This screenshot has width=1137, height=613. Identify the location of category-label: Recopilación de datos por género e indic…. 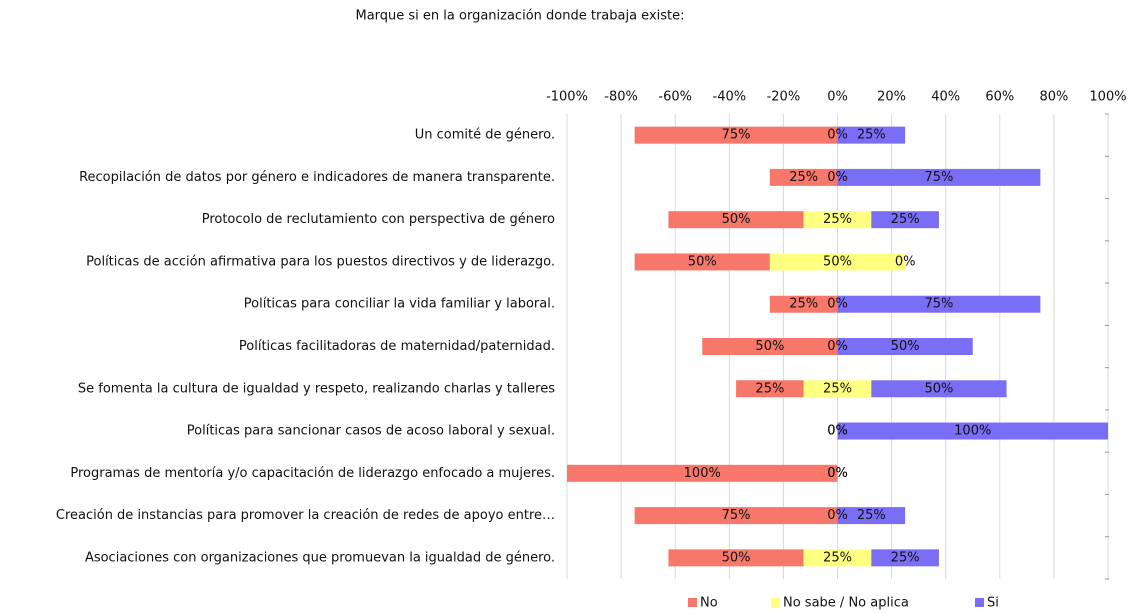
(317, 177).